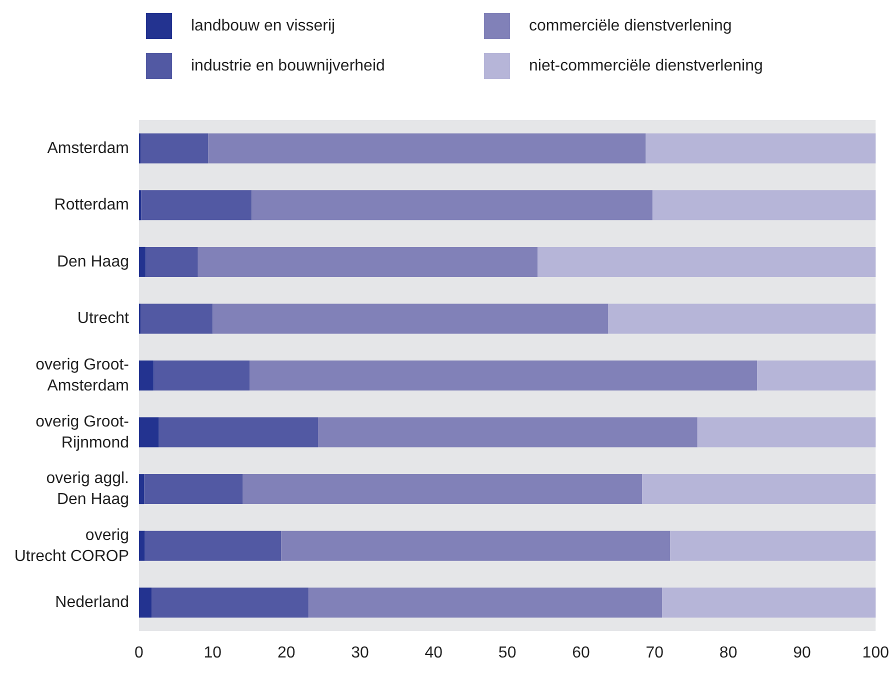 Image resolution: width=892 pixels, height=679 pixels. Describe the element at coordinates (92, 261) in the screenshot. I see `y-tick-label: Den Haag` at that location.